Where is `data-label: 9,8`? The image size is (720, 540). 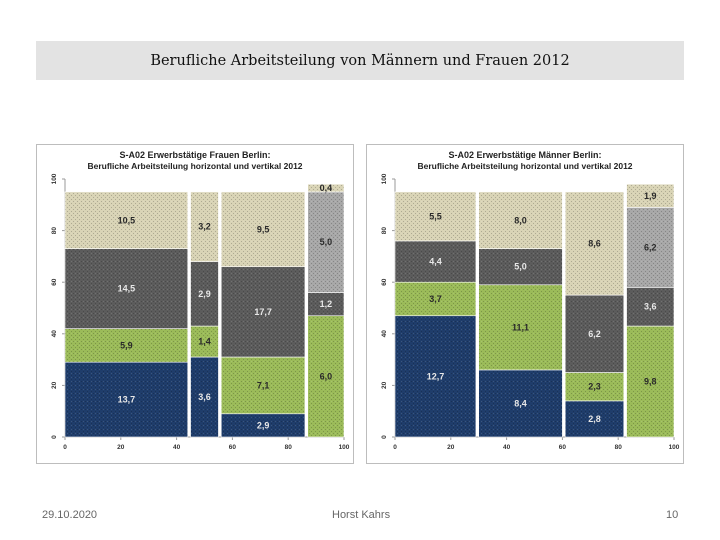 data-label: 9,8 is located at coordinates (650, 382).